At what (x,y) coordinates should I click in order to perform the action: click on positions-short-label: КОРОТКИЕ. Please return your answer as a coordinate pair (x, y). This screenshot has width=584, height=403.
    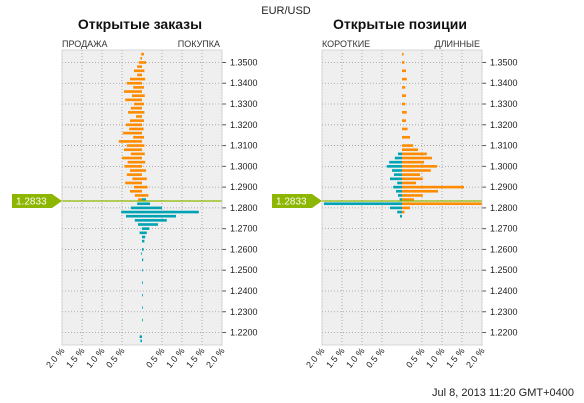
    Looking at the image, I should click on (346, 44).